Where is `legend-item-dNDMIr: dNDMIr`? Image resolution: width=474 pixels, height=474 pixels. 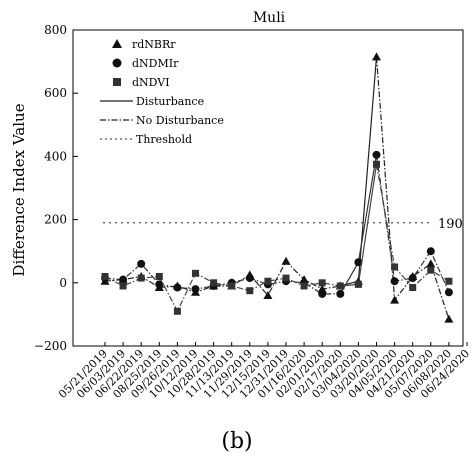
legend-item-dNDMIr: dNDMIr is located at coordinates (145, 63).